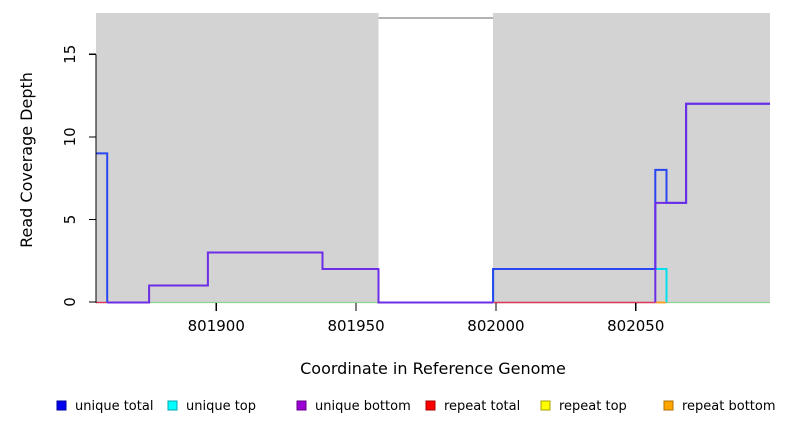 This screenshot has height=432, width=792. I want to click on x-tick-label: 801950, so click(355, 326).